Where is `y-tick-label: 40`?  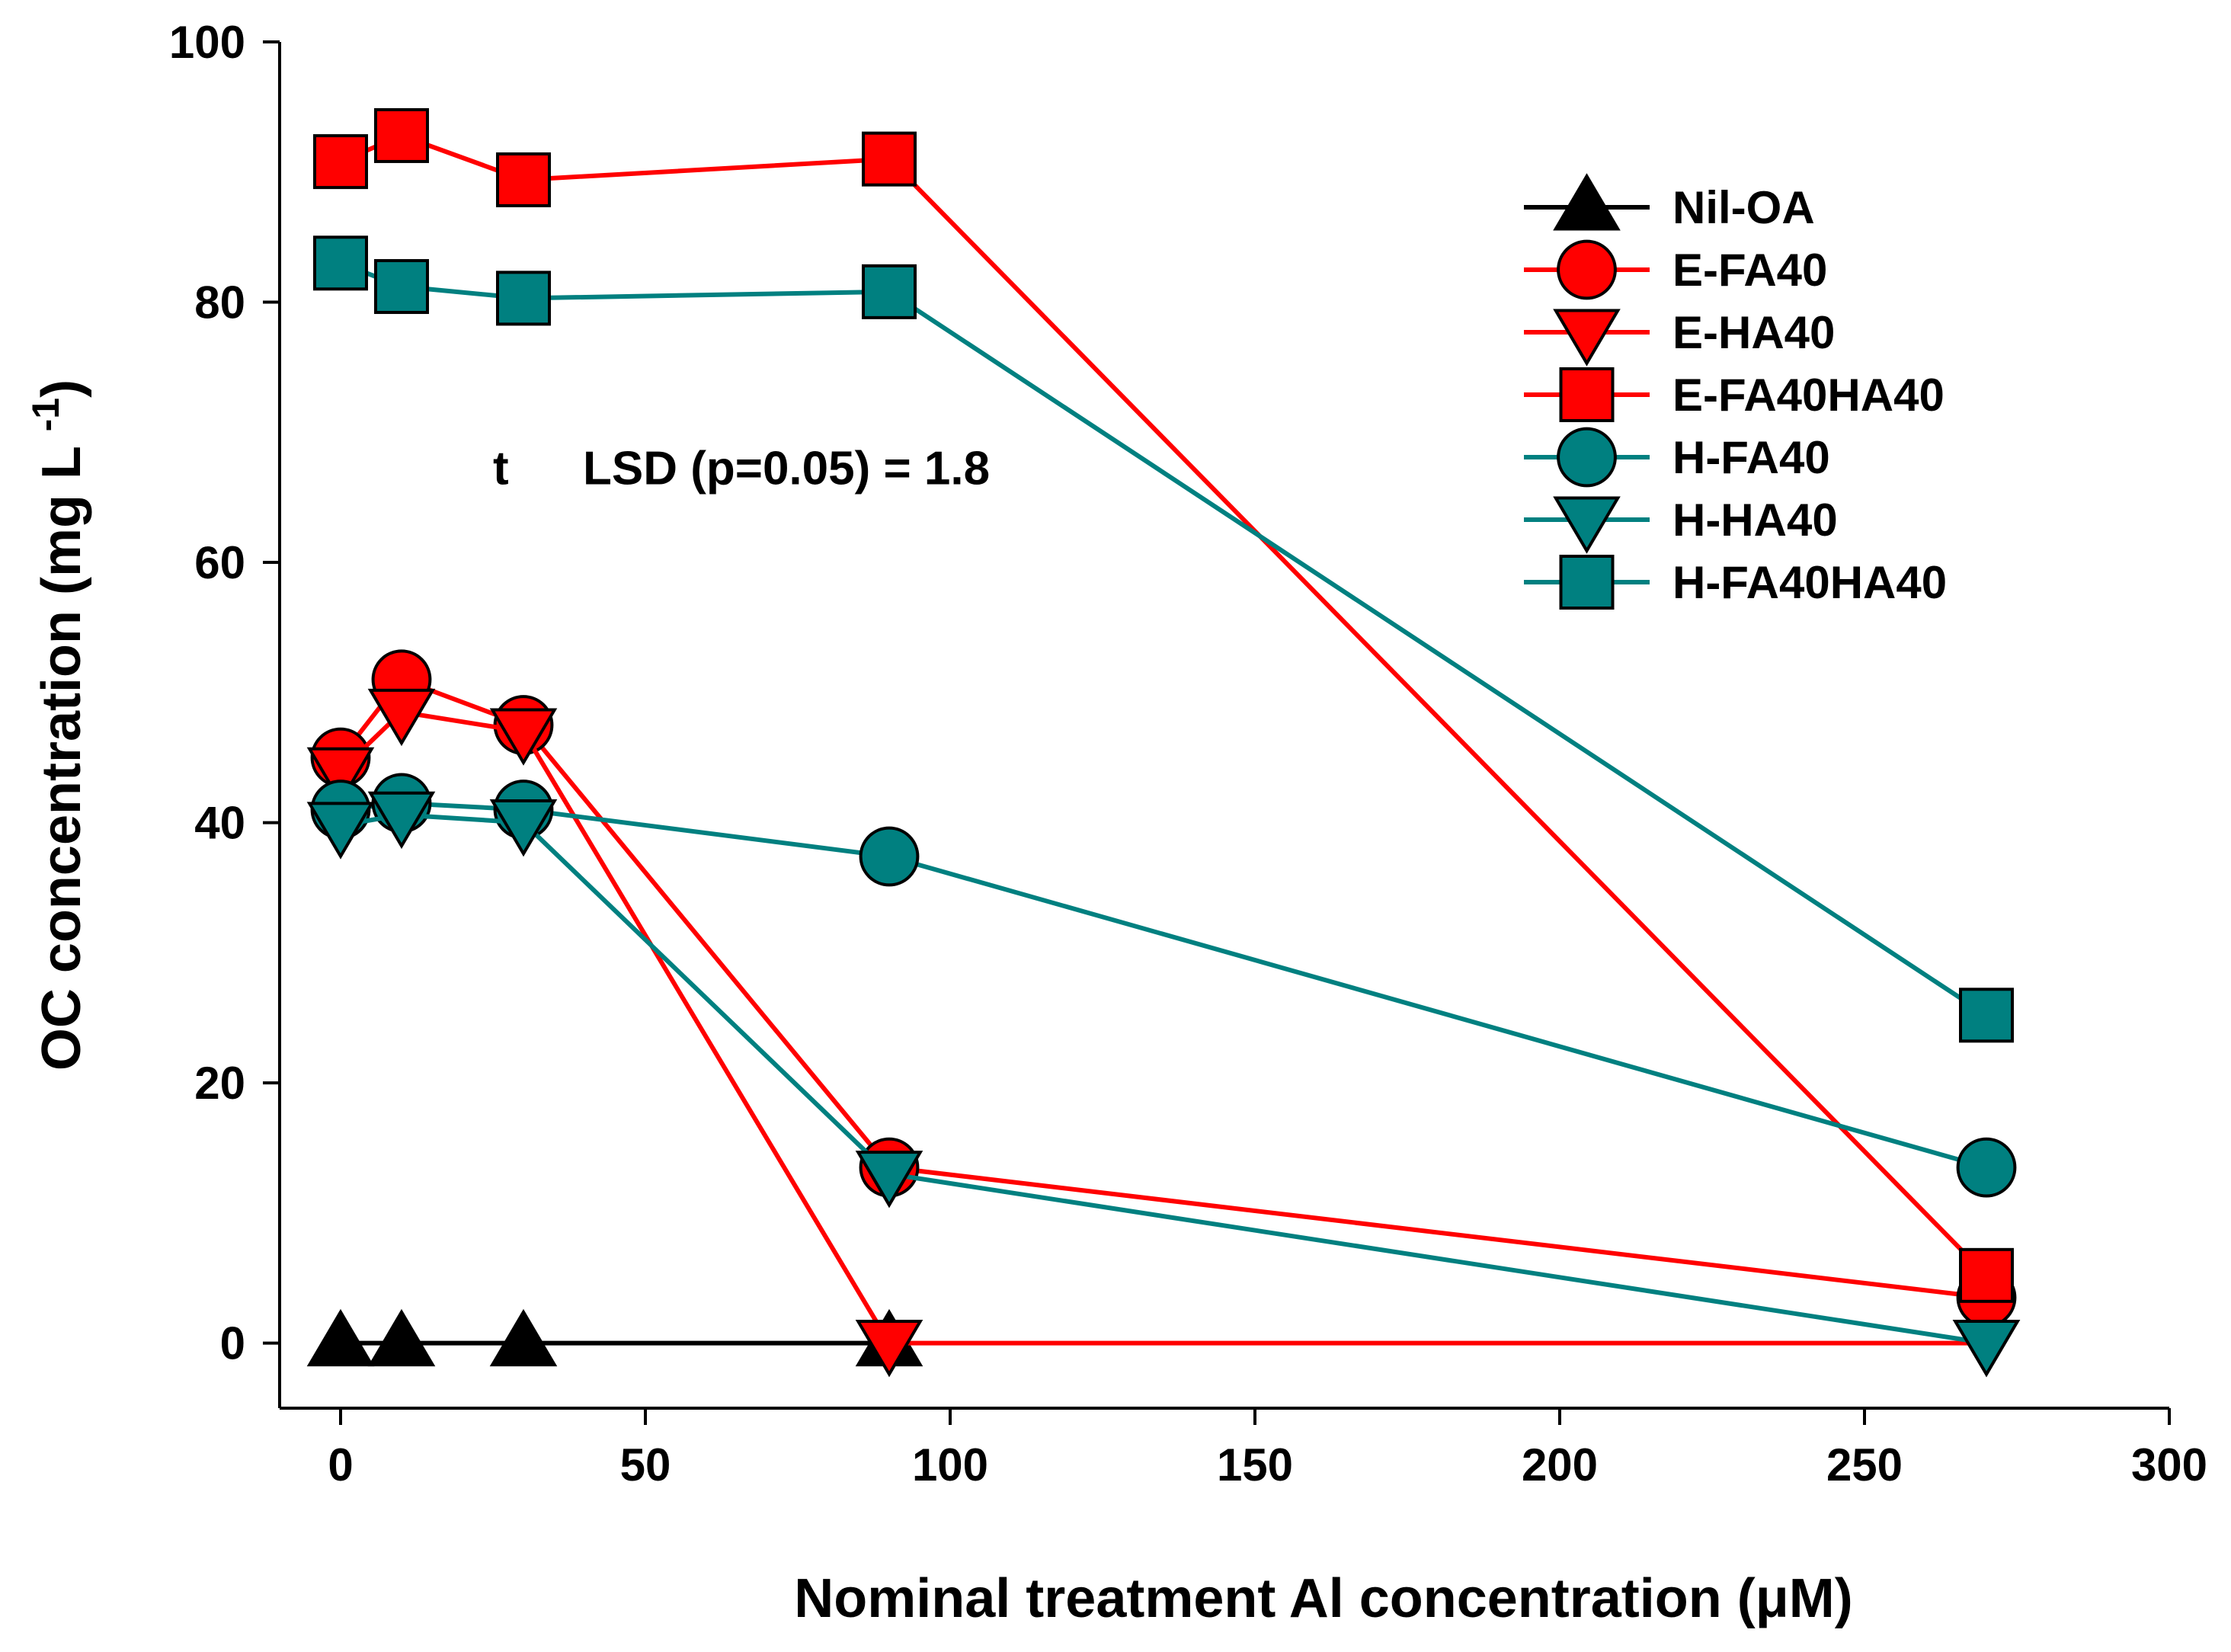
y-tick-label: 40 is located at coordinates (220, 823).